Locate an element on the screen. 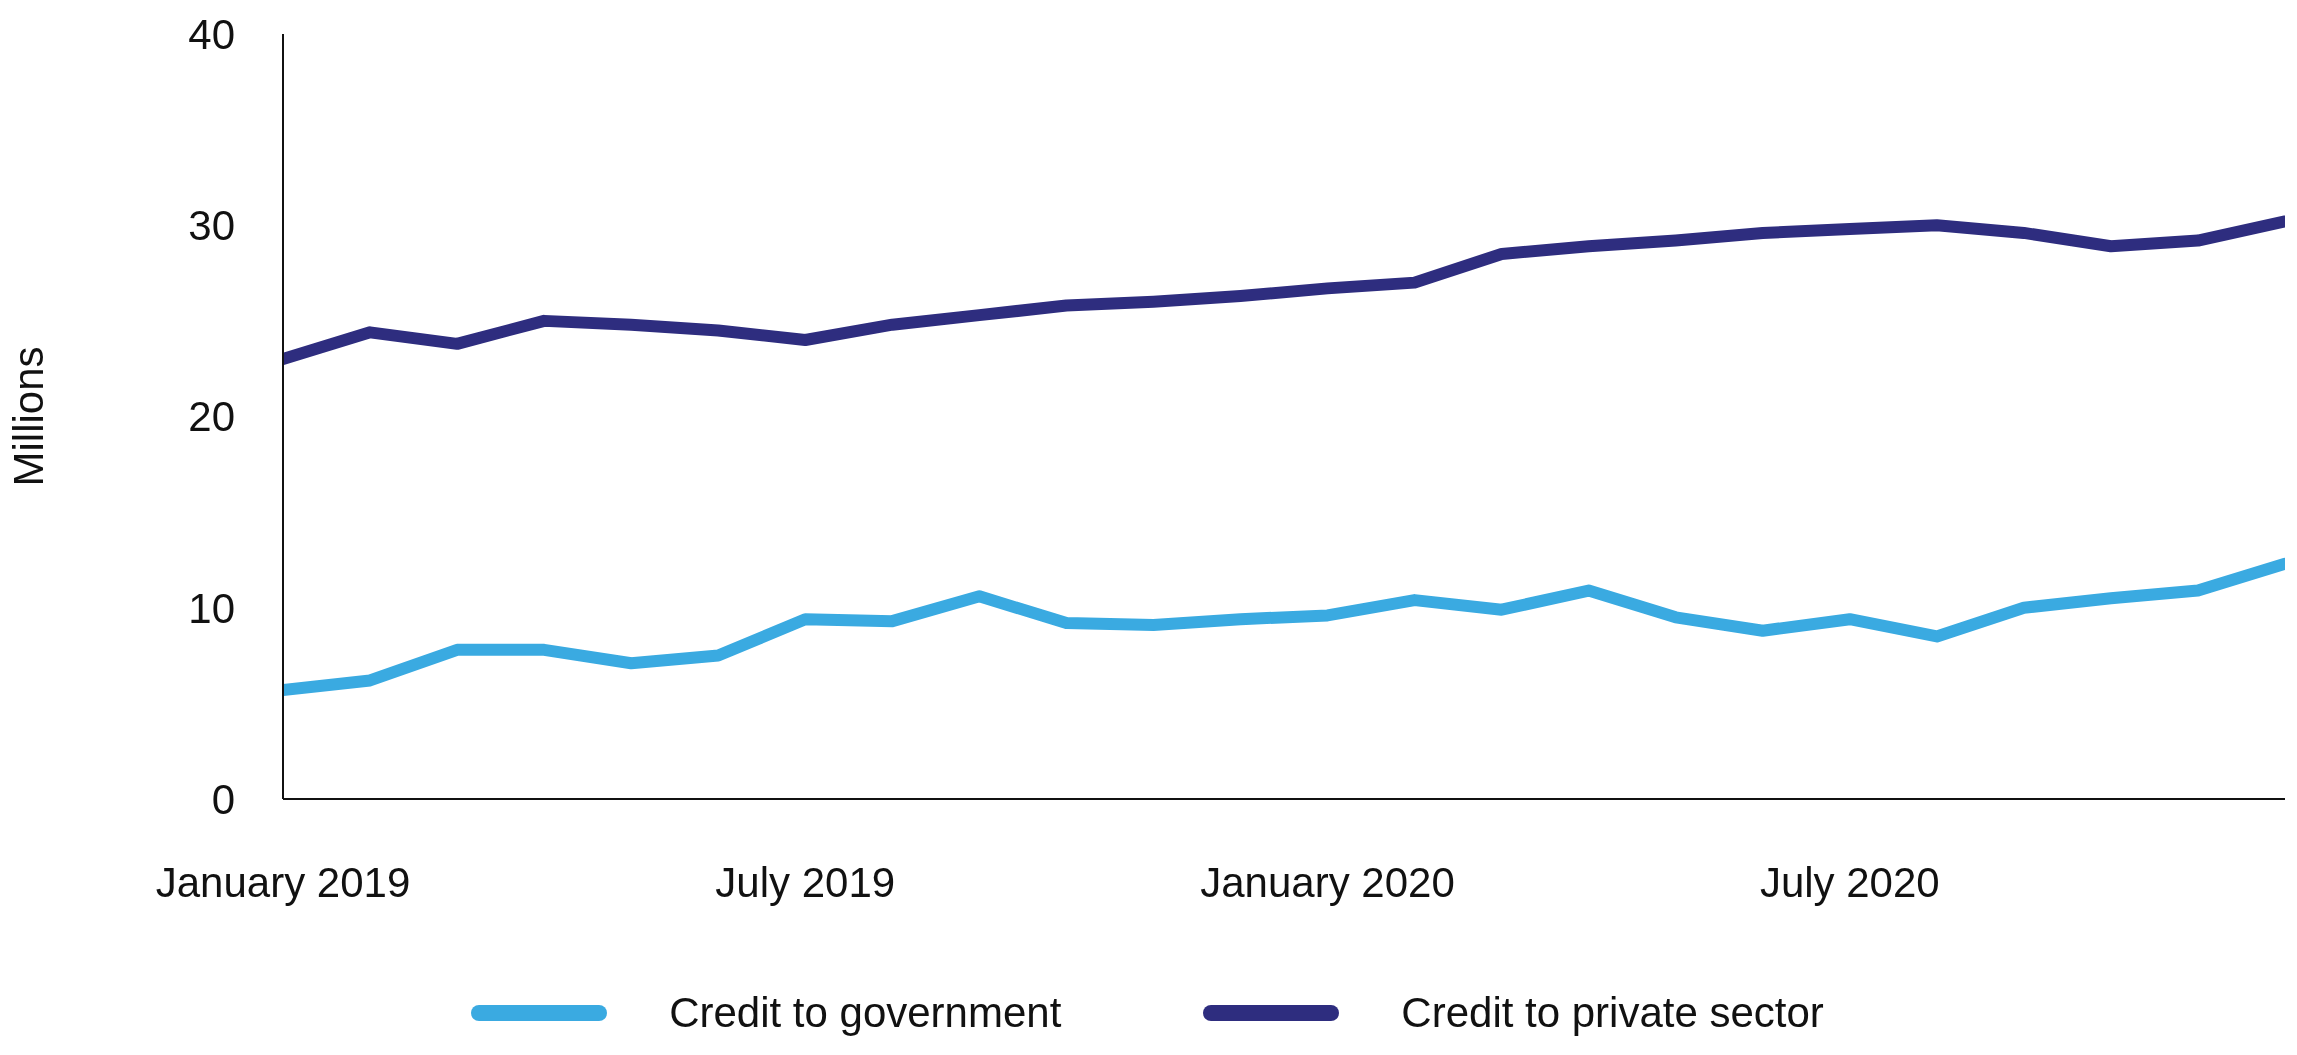  legend-label: Credit to private sector is located at coordinates (1612, 1013).